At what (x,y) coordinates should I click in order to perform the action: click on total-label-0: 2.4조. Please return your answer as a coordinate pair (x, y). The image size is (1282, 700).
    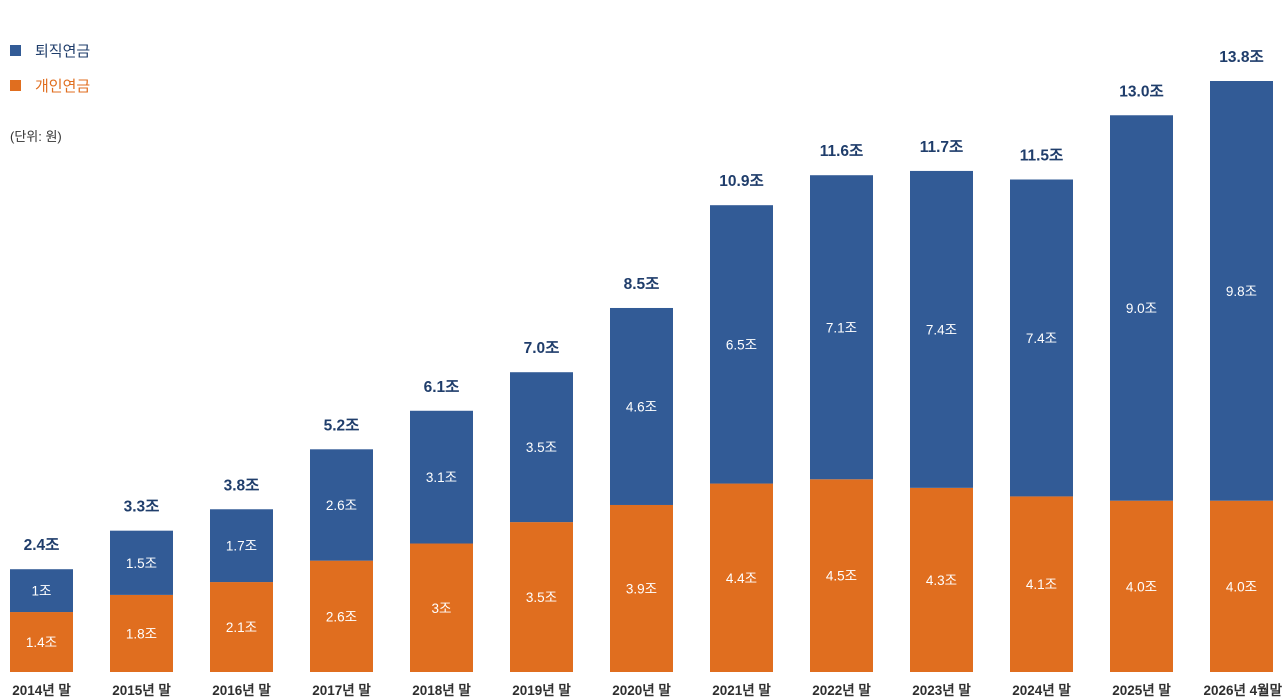
    Looking at the image, I should click on (42, 545).